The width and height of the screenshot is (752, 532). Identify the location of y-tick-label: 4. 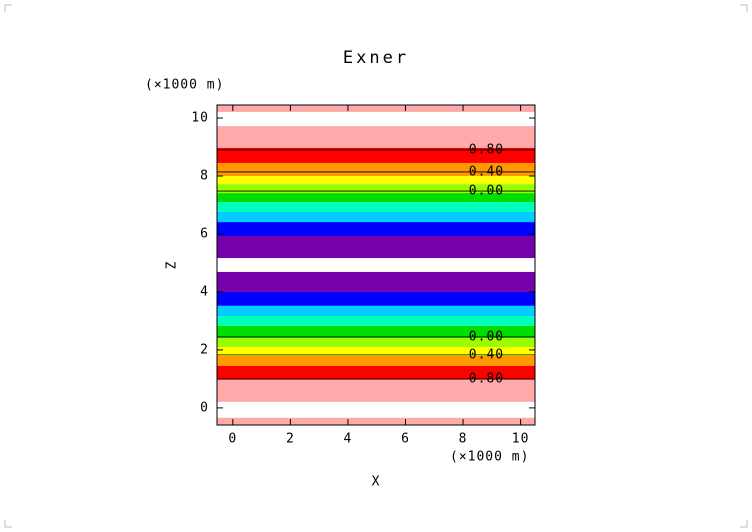
(204, 291).